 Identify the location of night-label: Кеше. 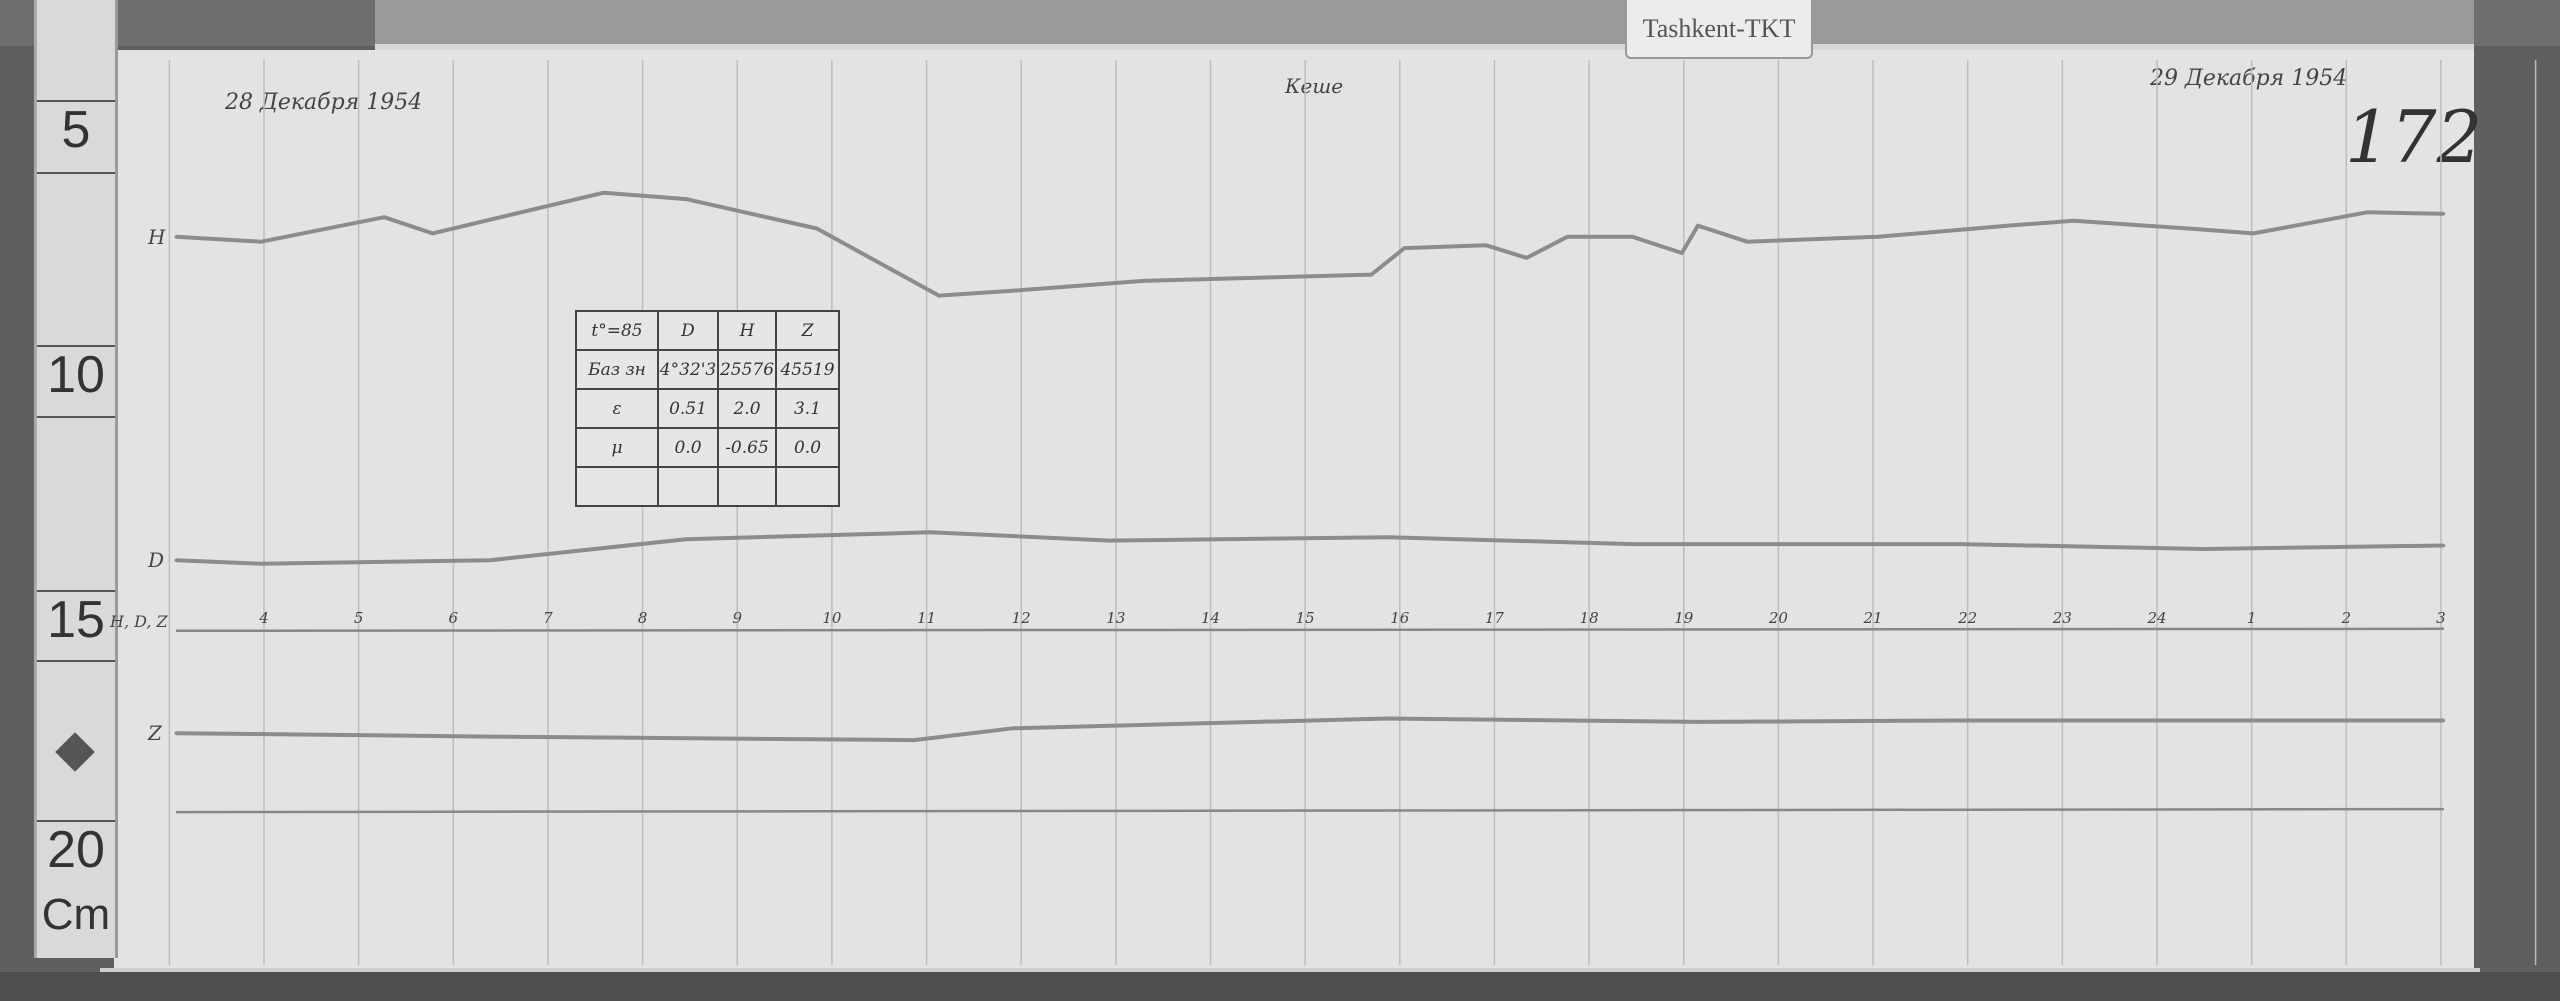
(1314, 86).